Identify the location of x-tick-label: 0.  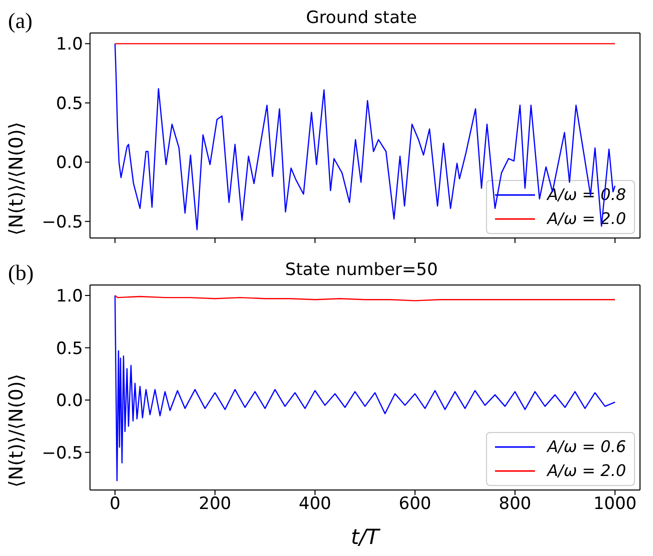
(115, 504).